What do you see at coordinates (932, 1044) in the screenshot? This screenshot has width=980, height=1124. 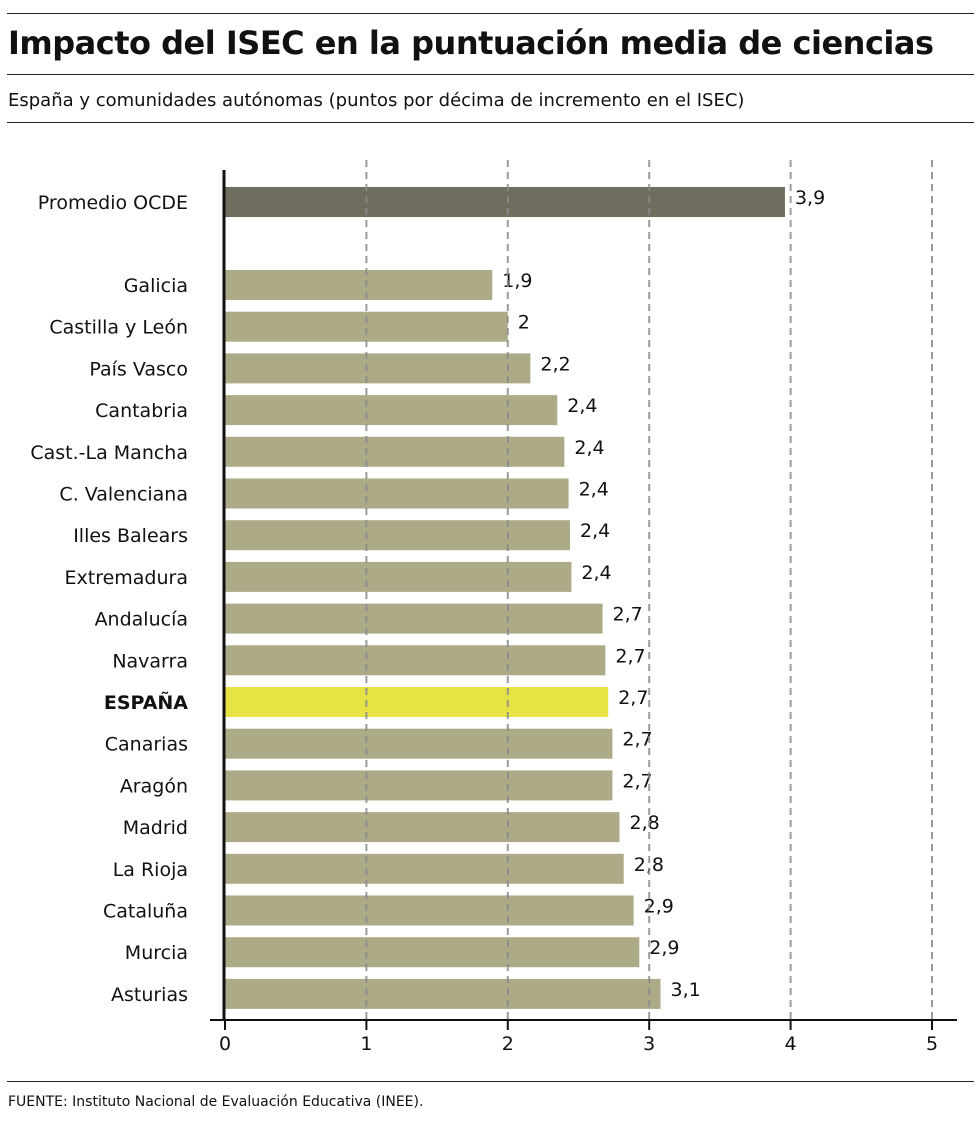 I see `x-tick-label: 5` at bounding box center [932, 1044].